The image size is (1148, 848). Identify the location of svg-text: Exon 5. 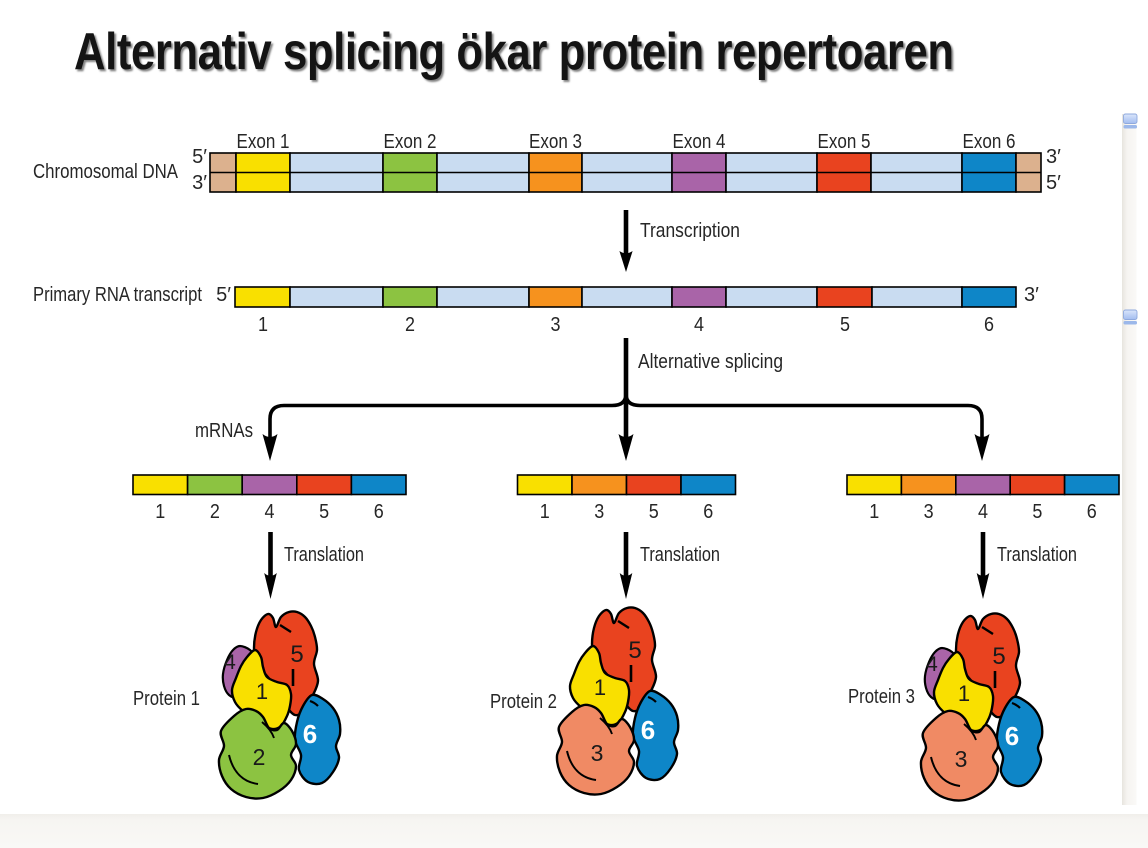
(844, 141).